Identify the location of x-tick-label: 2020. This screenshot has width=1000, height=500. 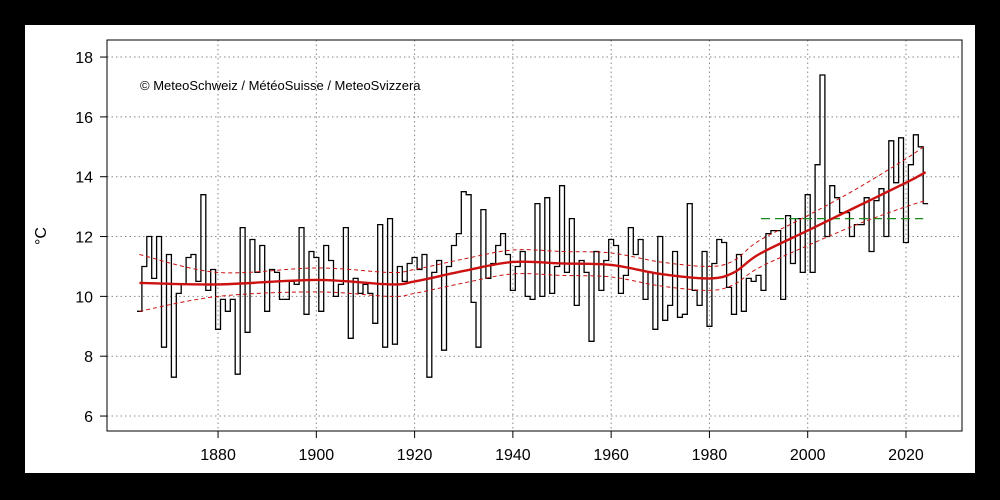
(906, 455).